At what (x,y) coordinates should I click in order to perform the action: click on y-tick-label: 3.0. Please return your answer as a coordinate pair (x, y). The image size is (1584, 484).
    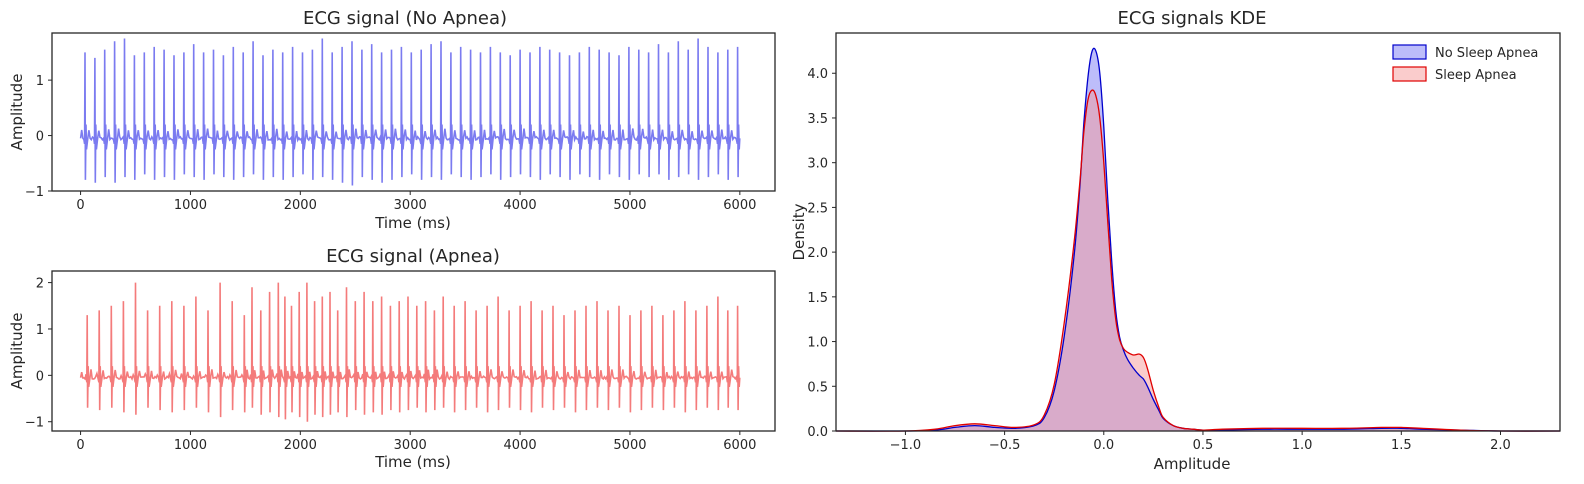
    Looking at the image, I should click on (817, 164).